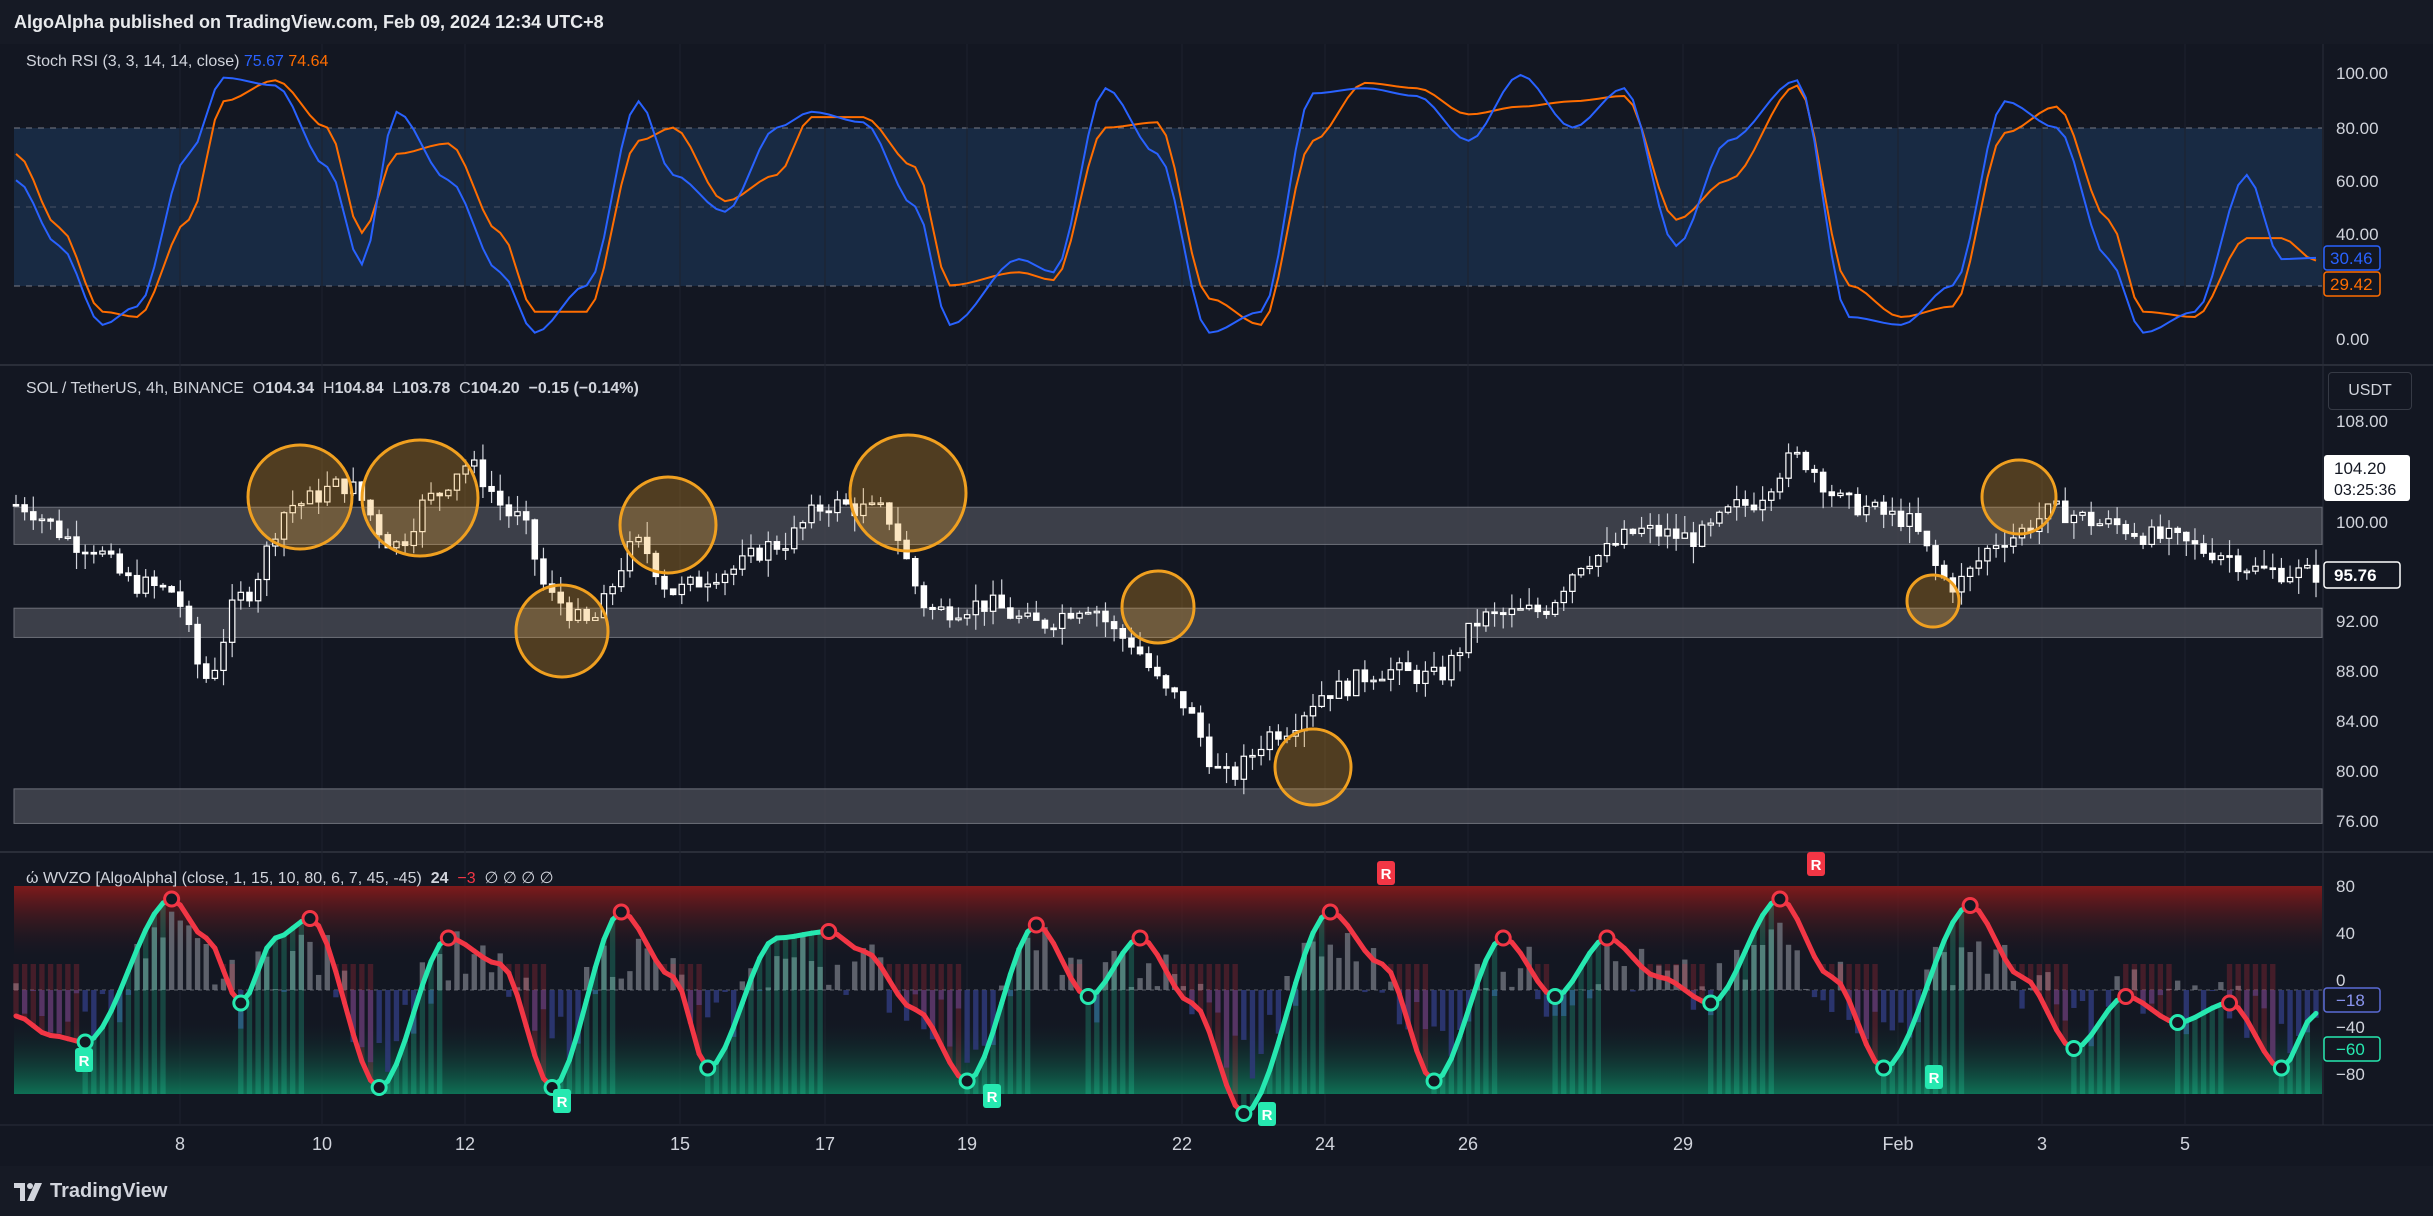  What do you see at coordinates (2185, 1144) in the screenshot?
I see `x-tick: 5` at bounding box center [2185, 1144].